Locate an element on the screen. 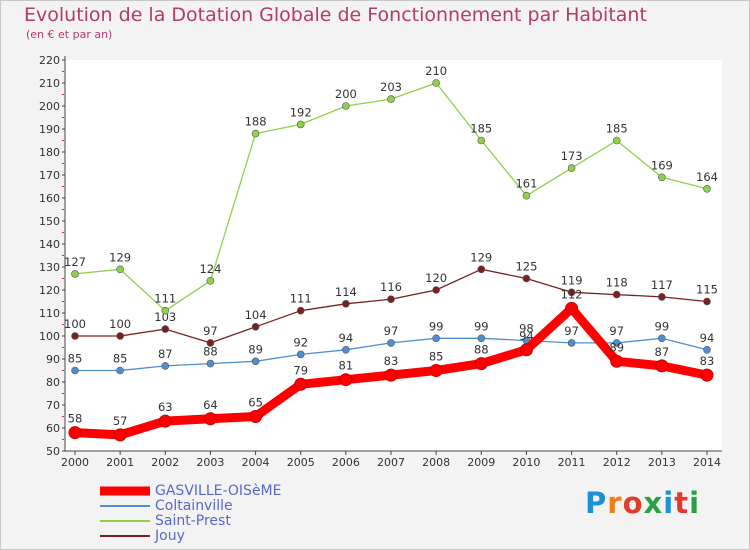 This screenshot has height=550, width=750. data-label: 203 is located at coordinates (391, 87).